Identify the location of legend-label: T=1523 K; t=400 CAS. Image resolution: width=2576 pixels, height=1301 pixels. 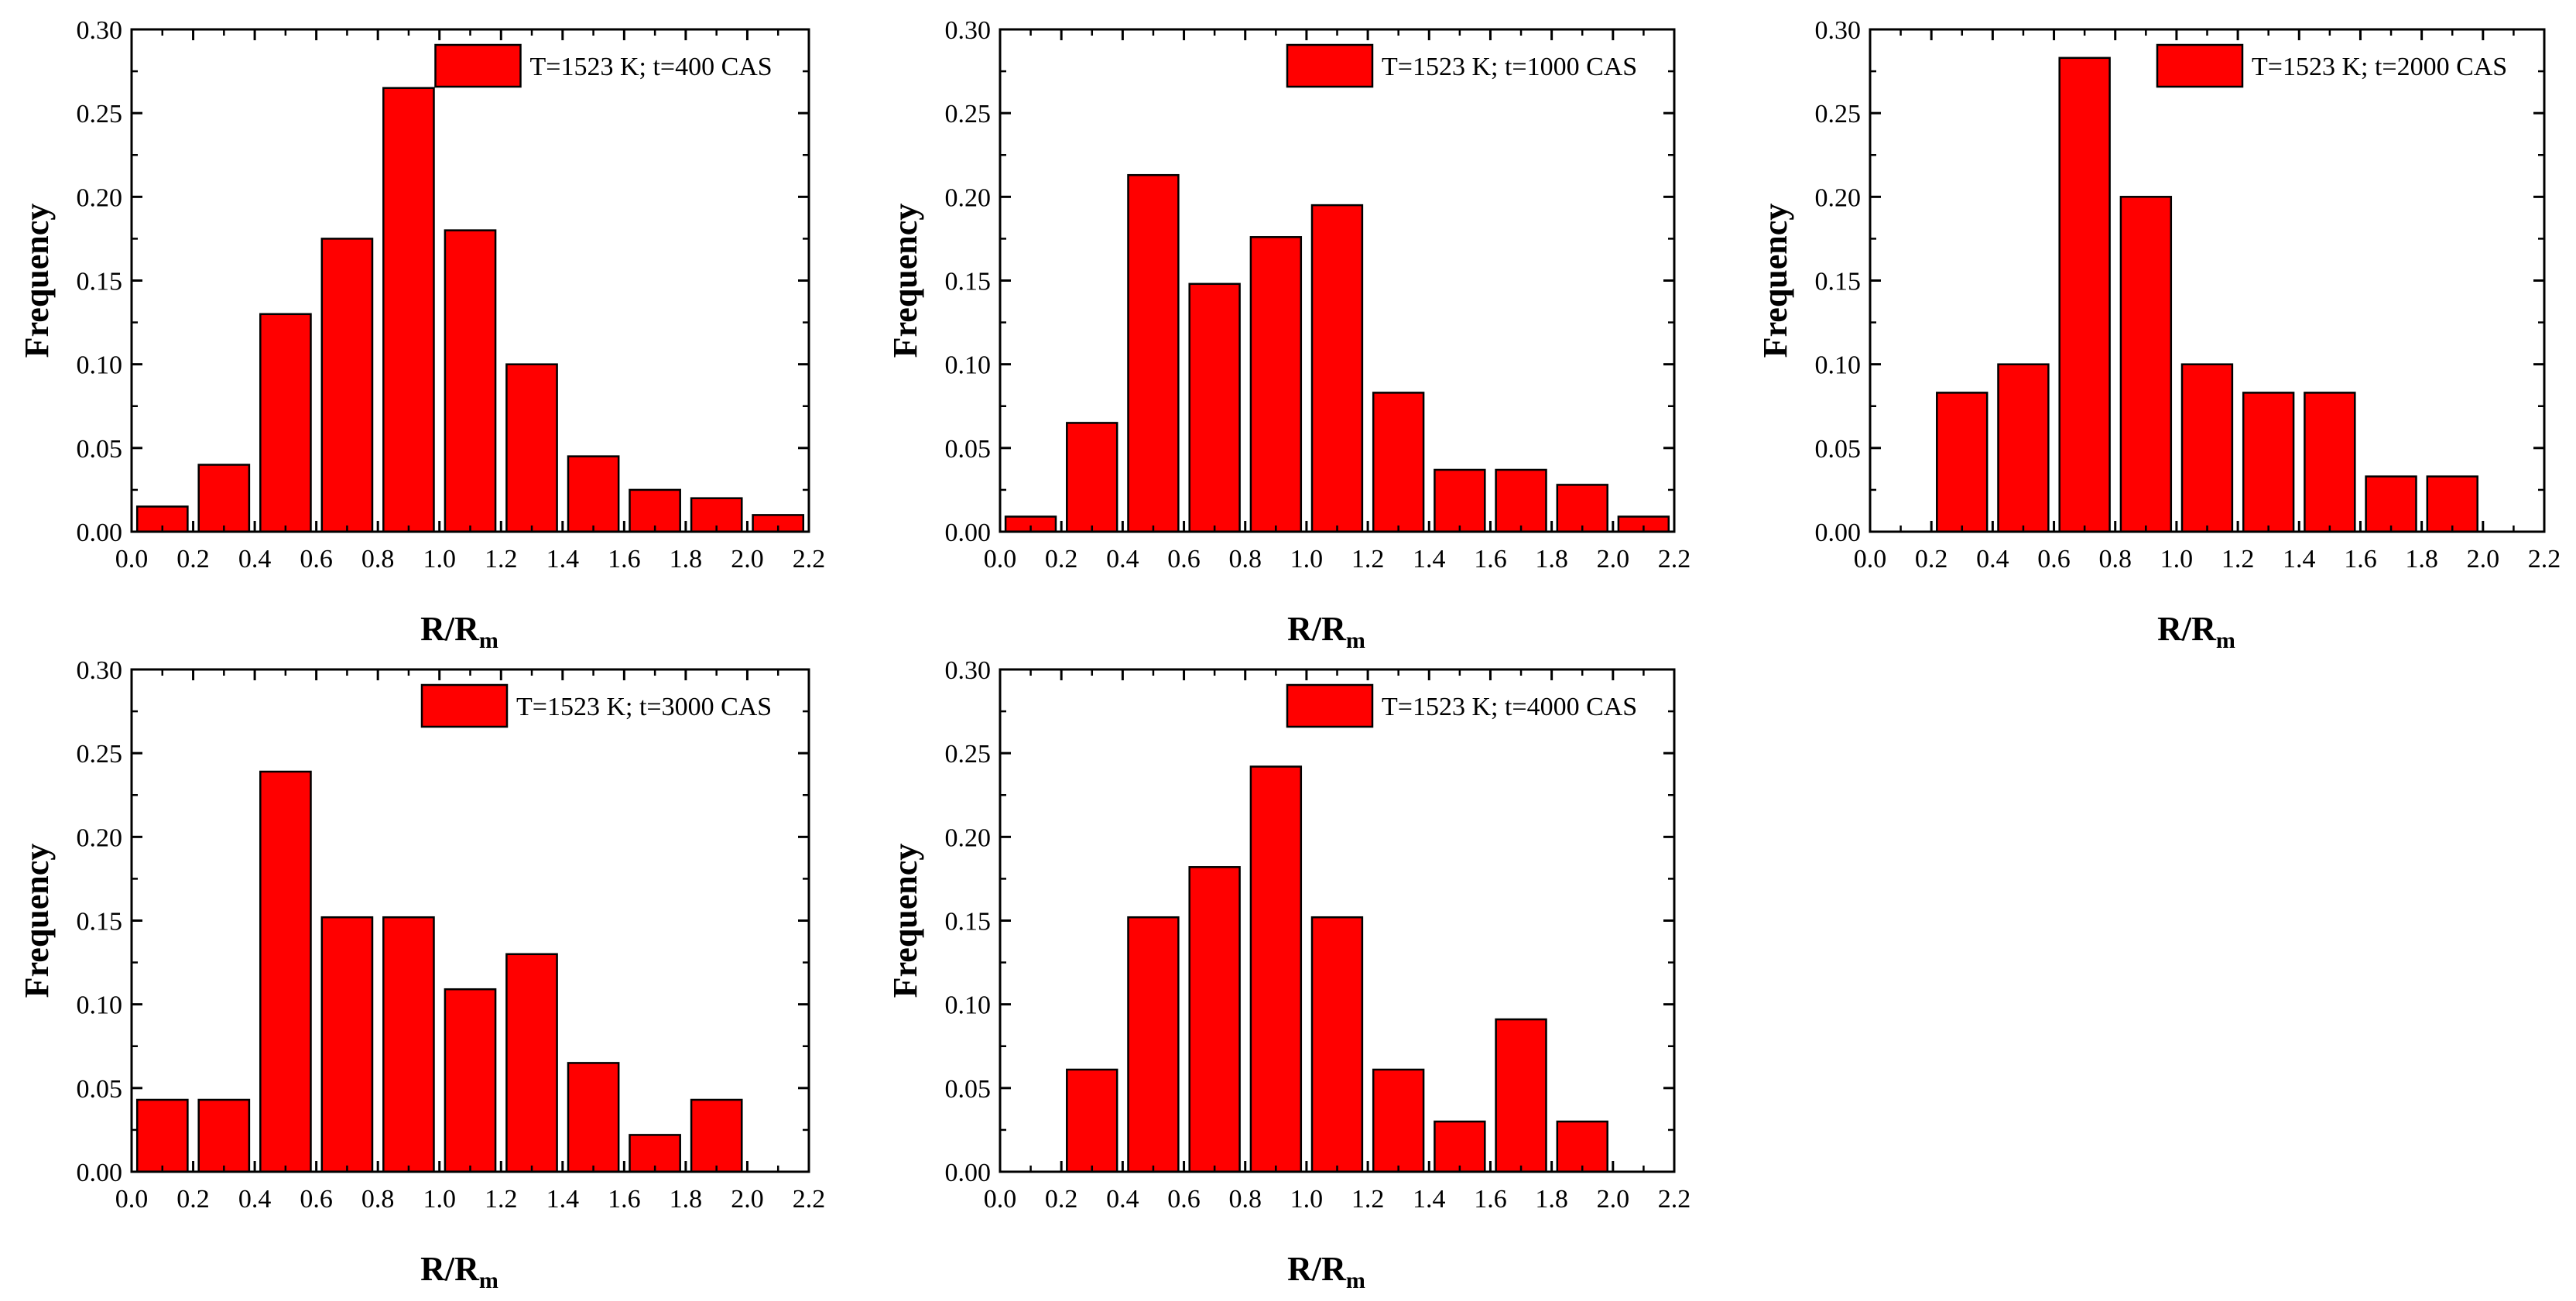
(651, 67).